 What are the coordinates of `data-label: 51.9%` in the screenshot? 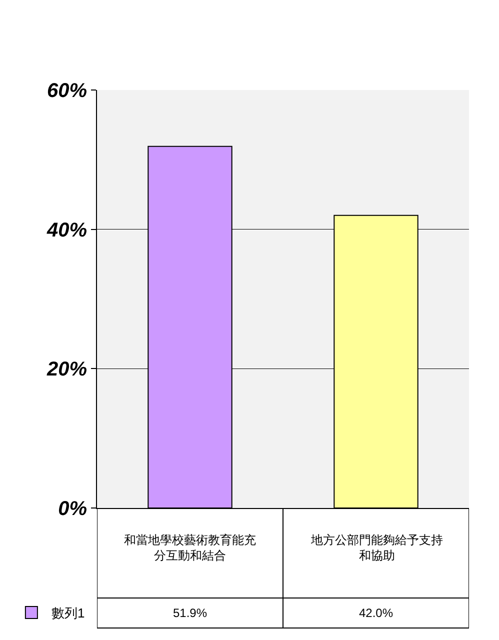 It's located at (190, 613).